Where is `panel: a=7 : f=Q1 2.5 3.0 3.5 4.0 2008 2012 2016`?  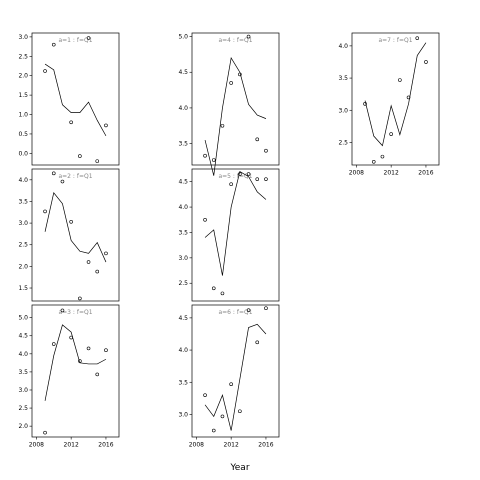 panel: a=7 : f=Q1 2.5 3.0 3.5 4.0 2008 2012 2016 is located at coordinates (389, 104).